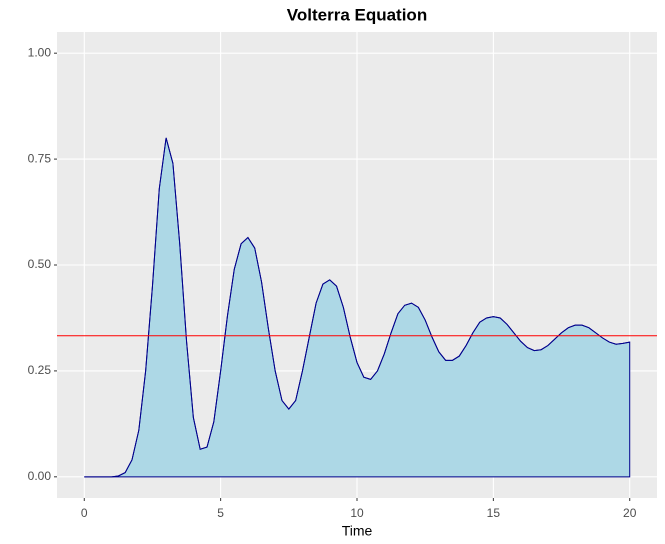  What do you see at coordinates (40, 476) in the screenshot?
I see `y-tick-label: 0.00` at bounding box center [40, 476].